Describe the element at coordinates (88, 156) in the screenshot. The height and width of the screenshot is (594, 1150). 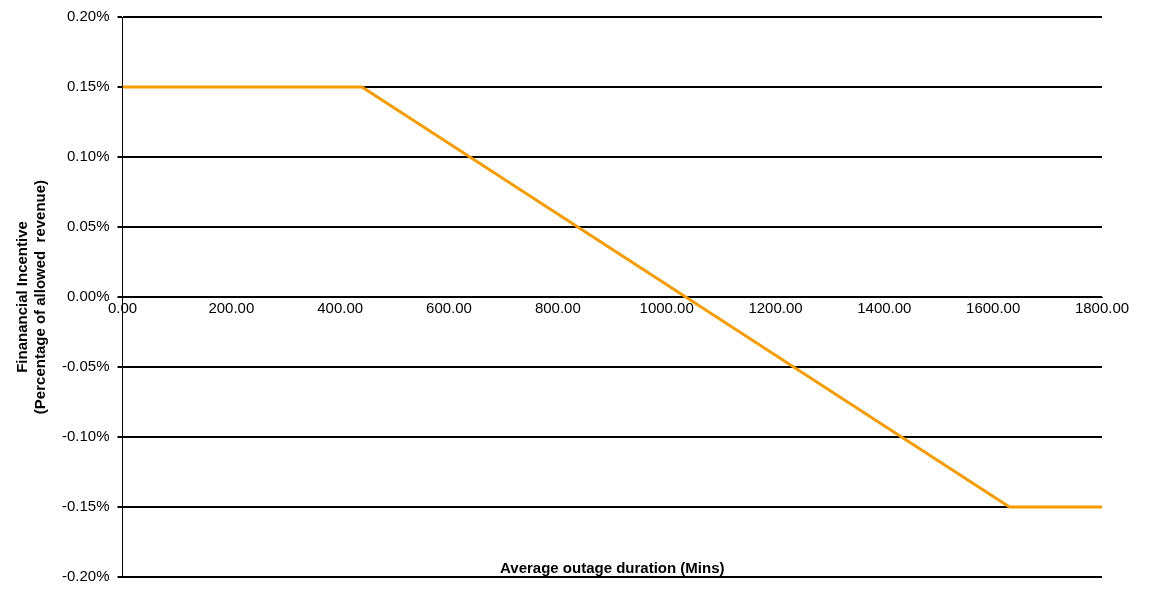
I see `y-tick-label: 0.10%` at that location.